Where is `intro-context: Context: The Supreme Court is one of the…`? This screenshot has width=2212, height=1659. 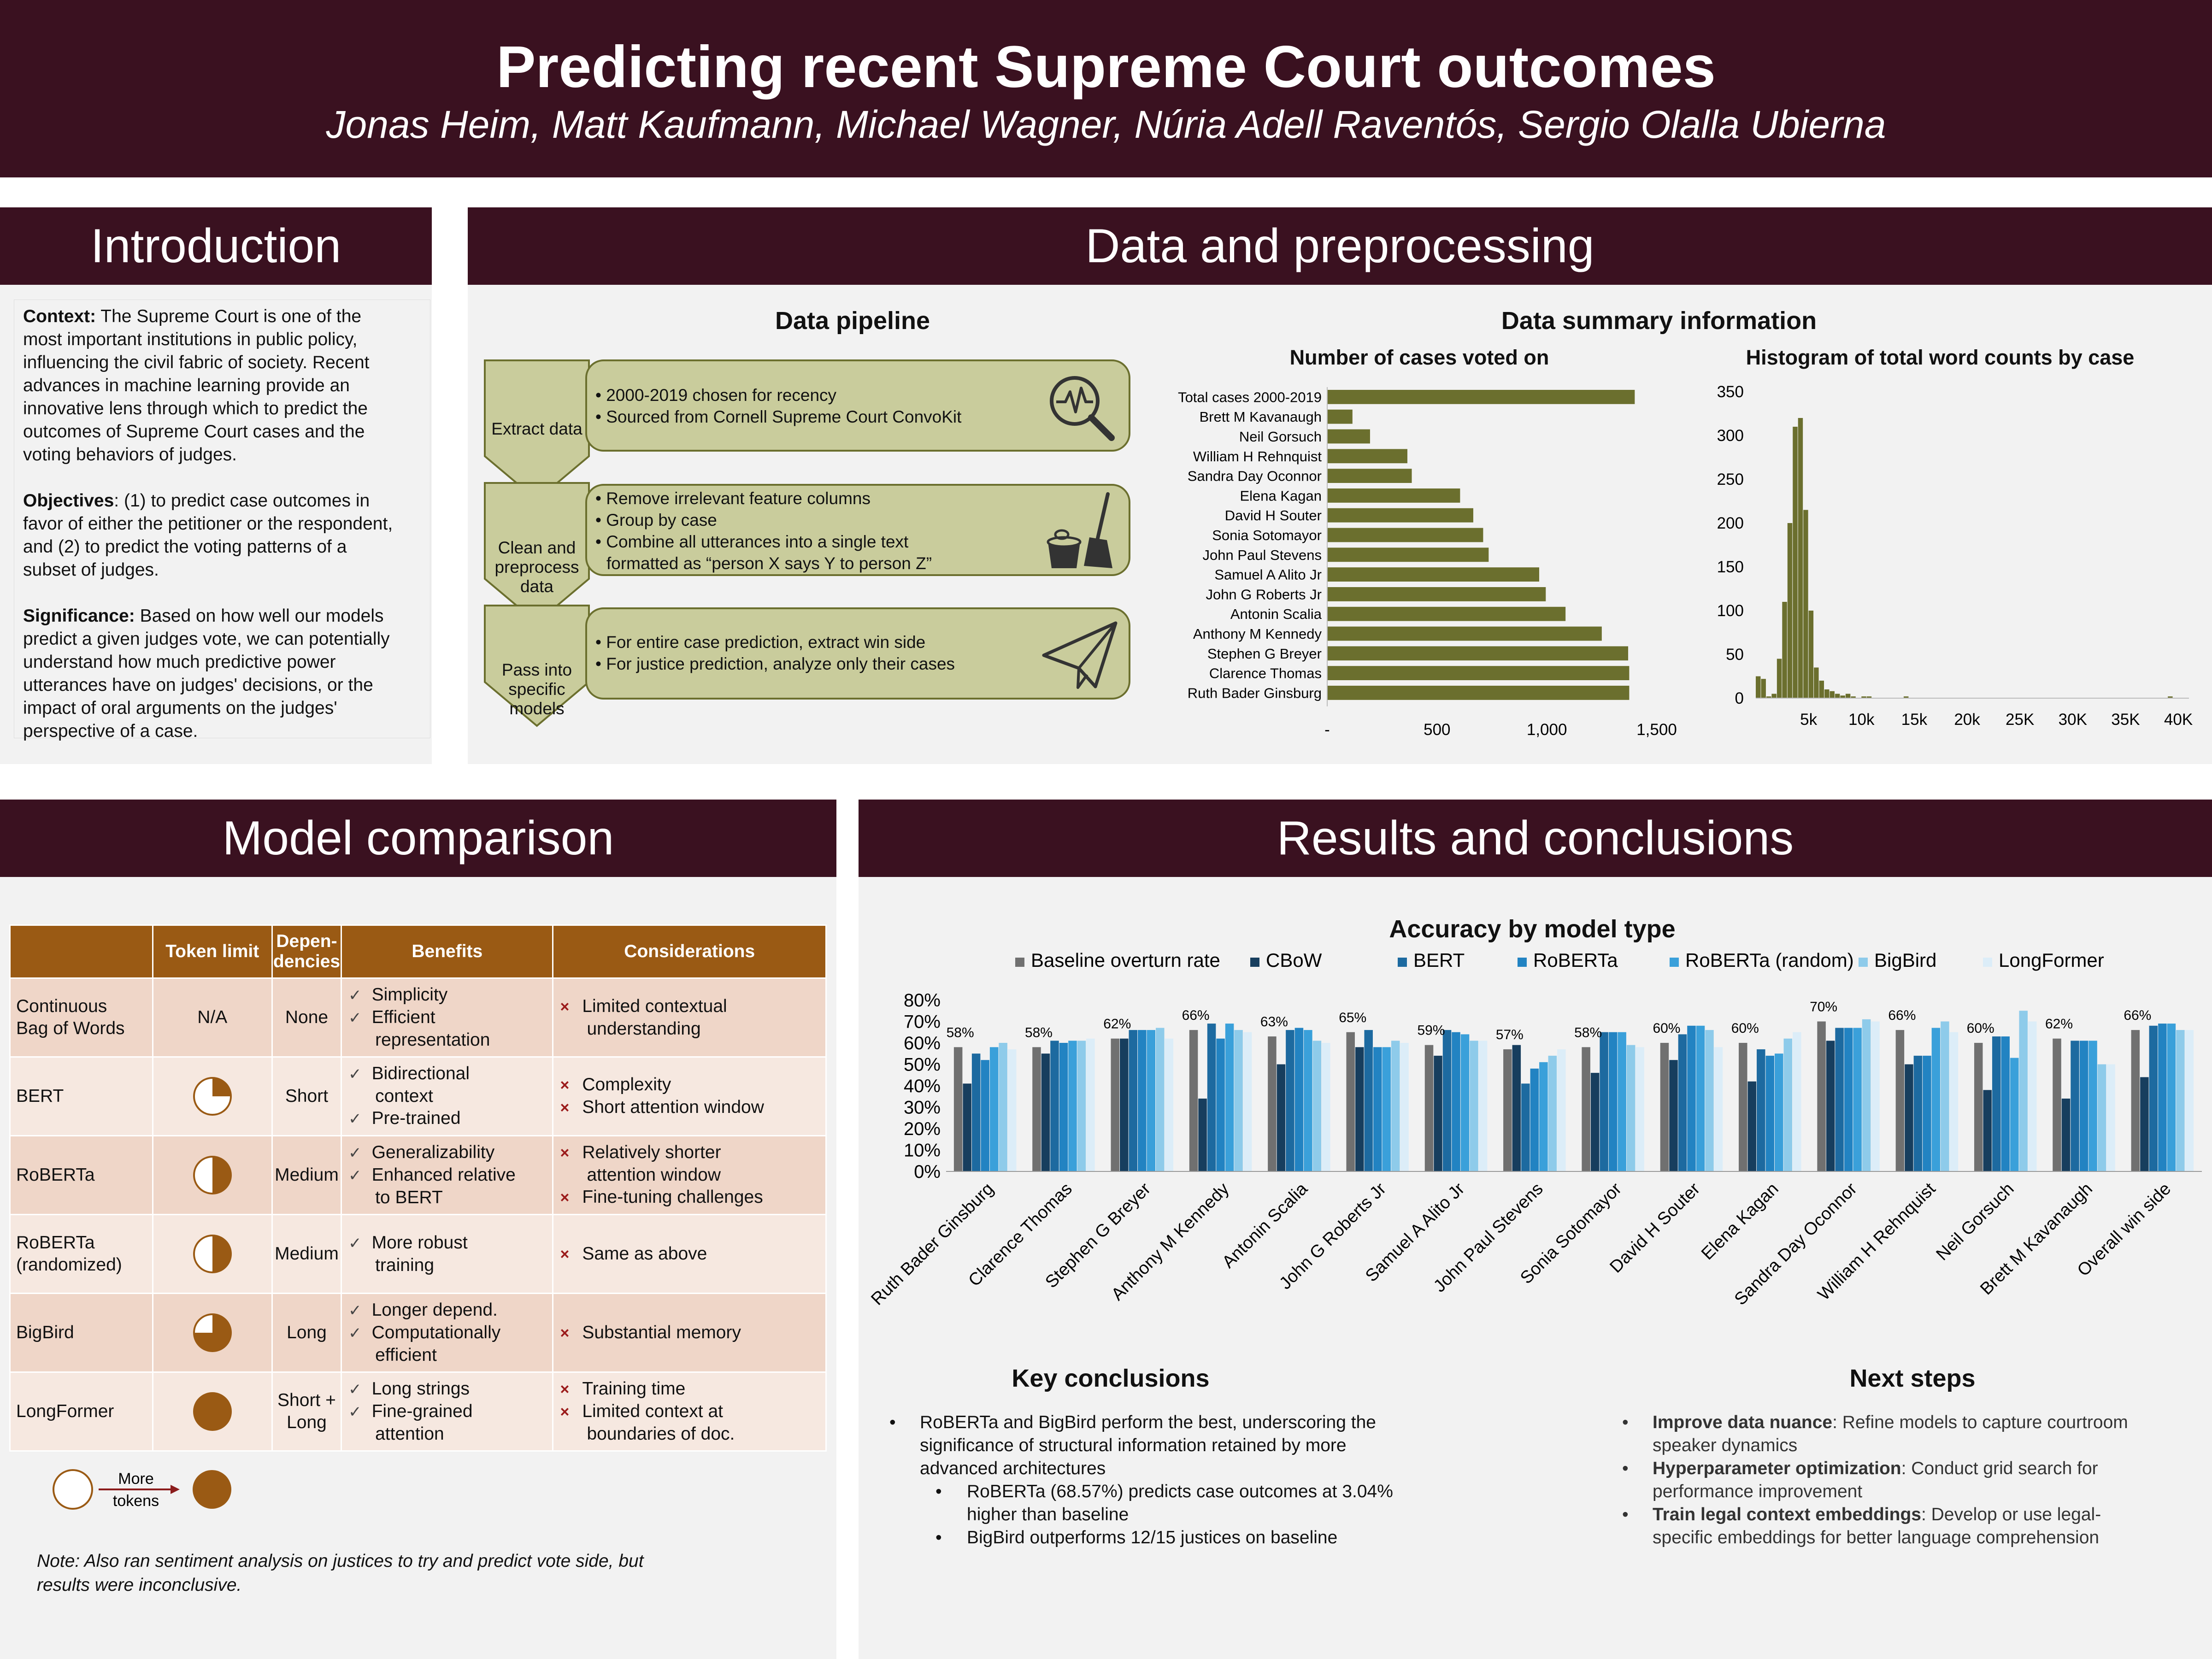
intro-context: Context: The Supreme Court is one of the… is located at coordinates (221, 385).